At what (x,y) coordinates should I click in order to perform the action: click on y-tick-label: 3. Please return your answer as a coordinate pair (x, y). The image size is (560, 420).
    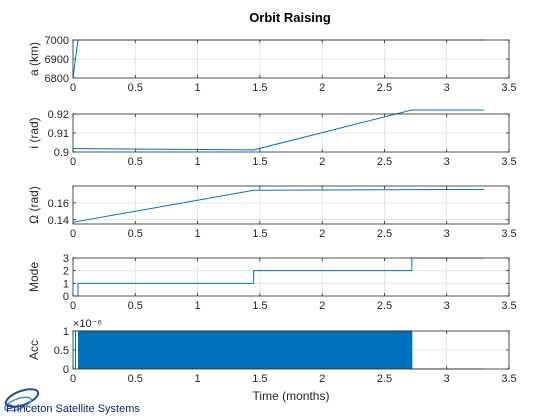
    Looking at the image, I should click on (66, 259).